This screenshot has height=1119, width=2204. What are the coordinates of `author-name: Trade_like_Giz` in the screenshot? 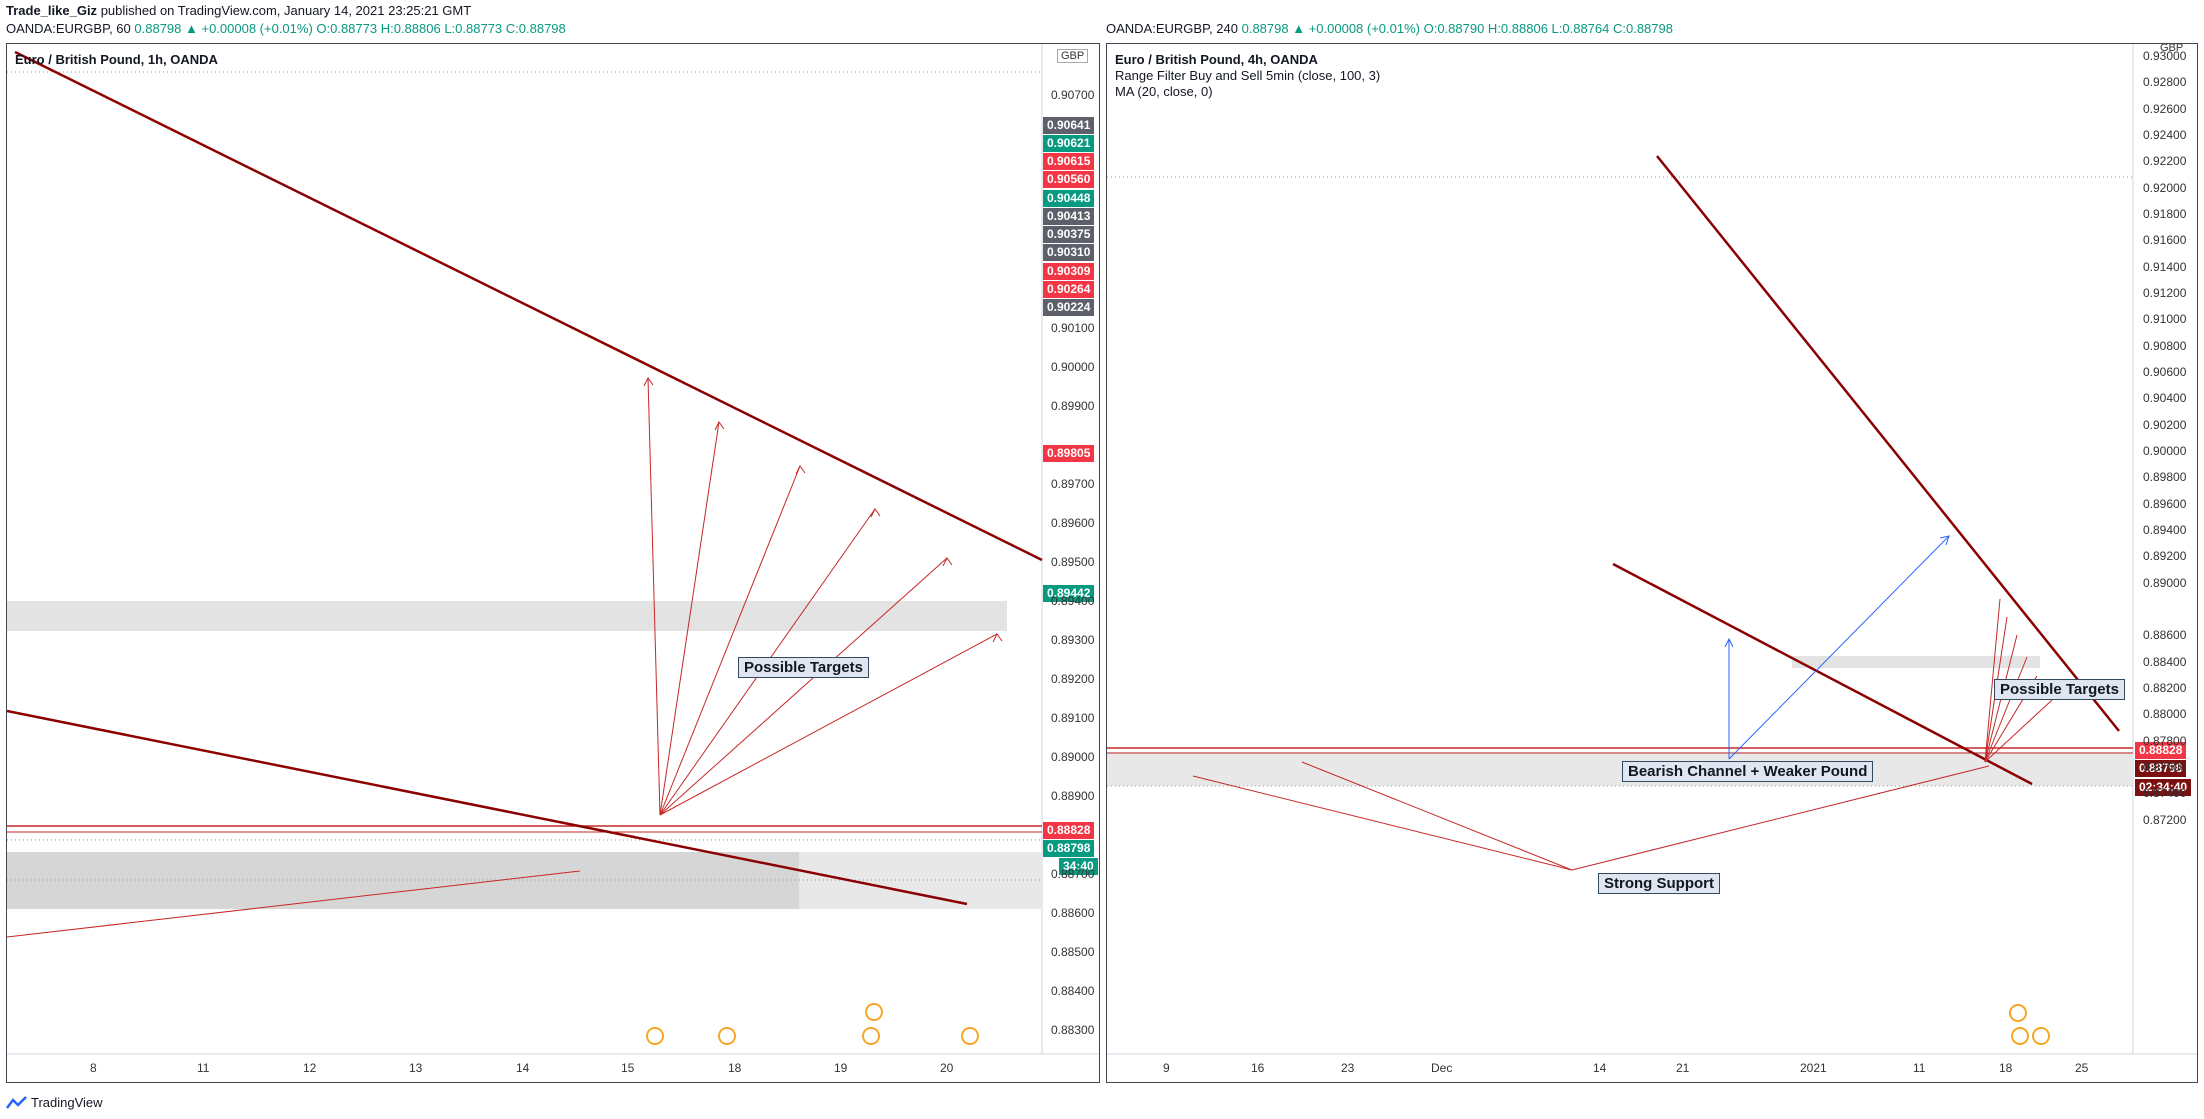 It's located at (52, 10).